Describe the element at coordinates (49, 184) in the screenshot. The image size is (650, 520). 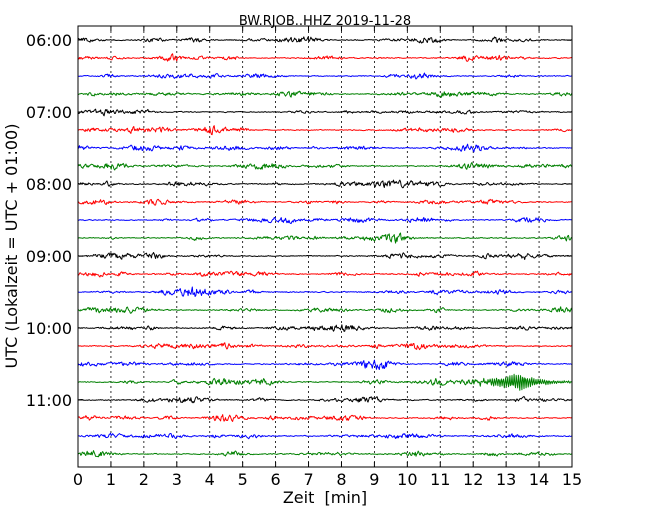
I see `y-tick-label: 08:00` at that location.